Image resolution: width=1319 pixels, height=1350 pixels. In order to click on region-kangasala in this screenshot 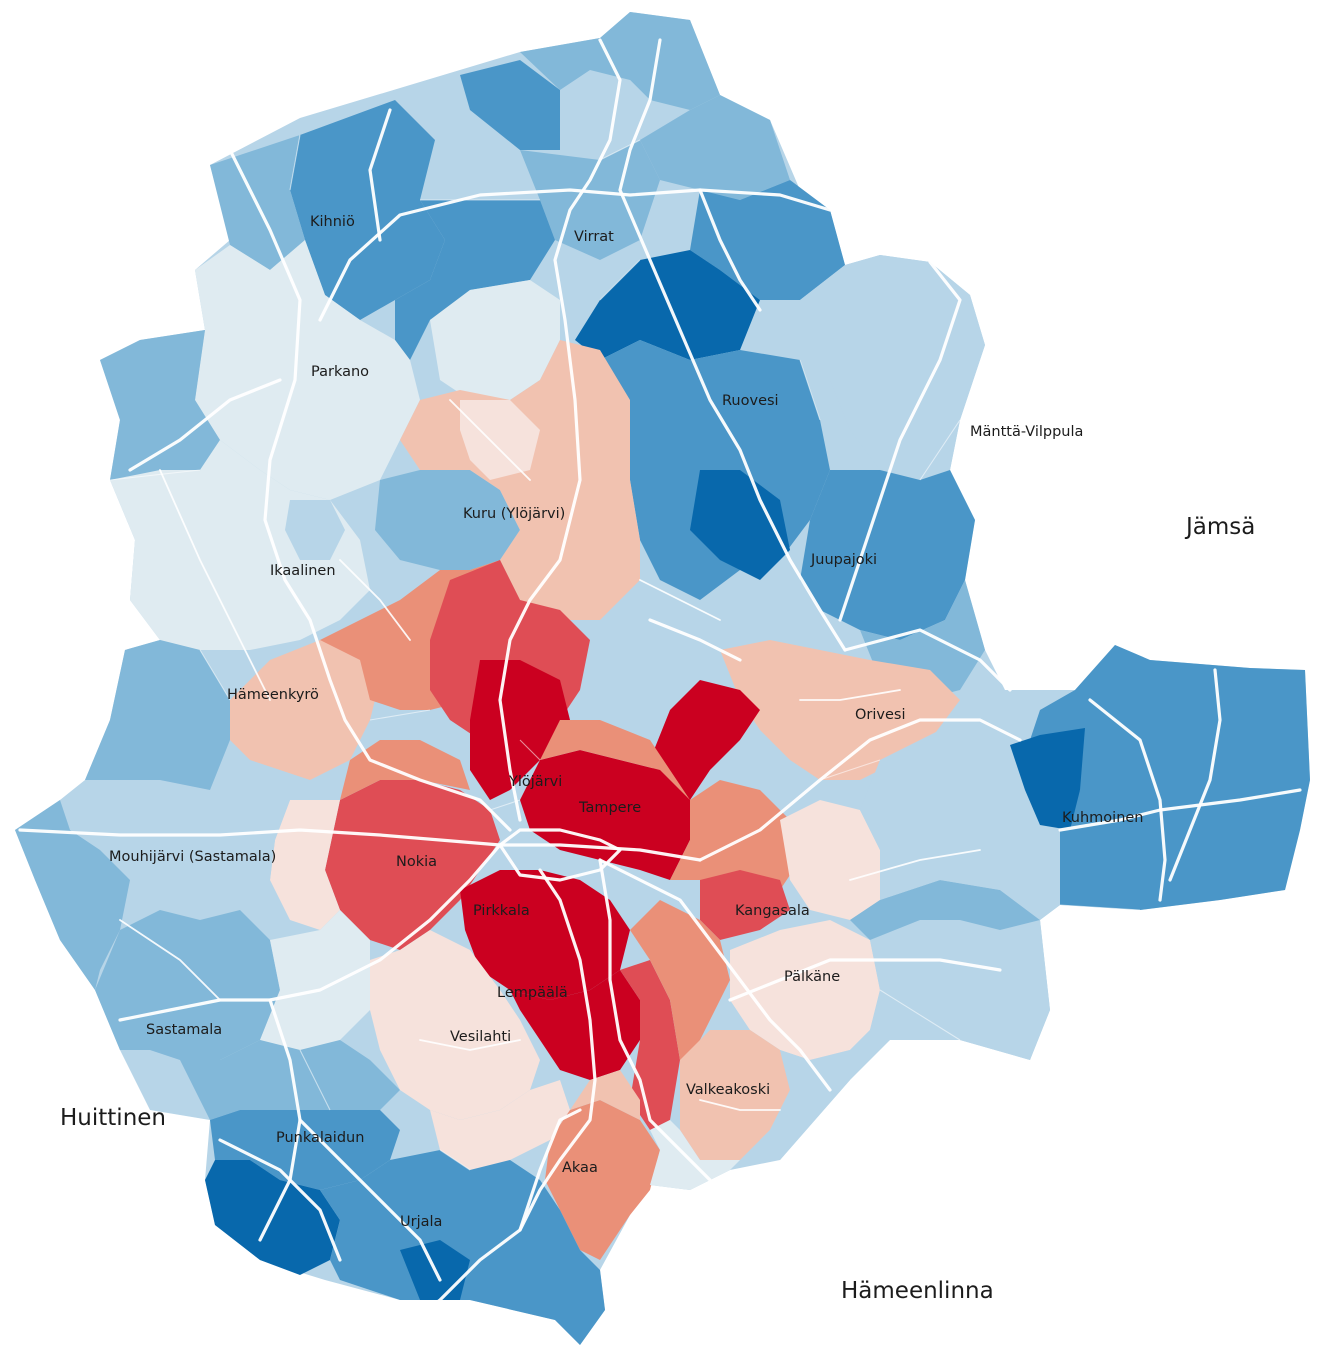, I will do `click(745, 905)`.